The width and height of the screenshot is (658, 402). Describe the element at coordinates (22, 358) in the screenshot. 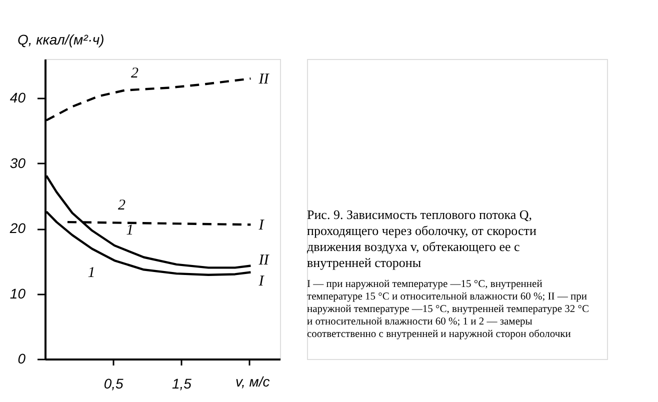

I see `y-tick-label: 0` at that location.